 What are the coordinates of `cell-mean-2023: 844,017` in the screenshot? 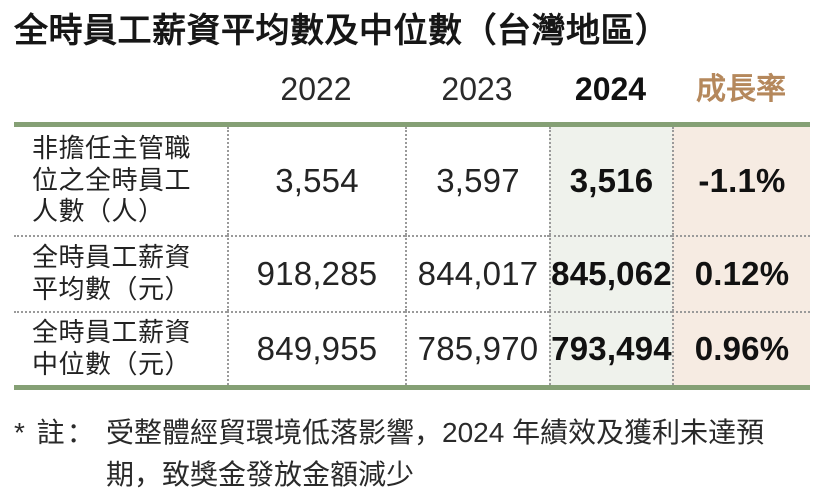 It's located at (477, 272).